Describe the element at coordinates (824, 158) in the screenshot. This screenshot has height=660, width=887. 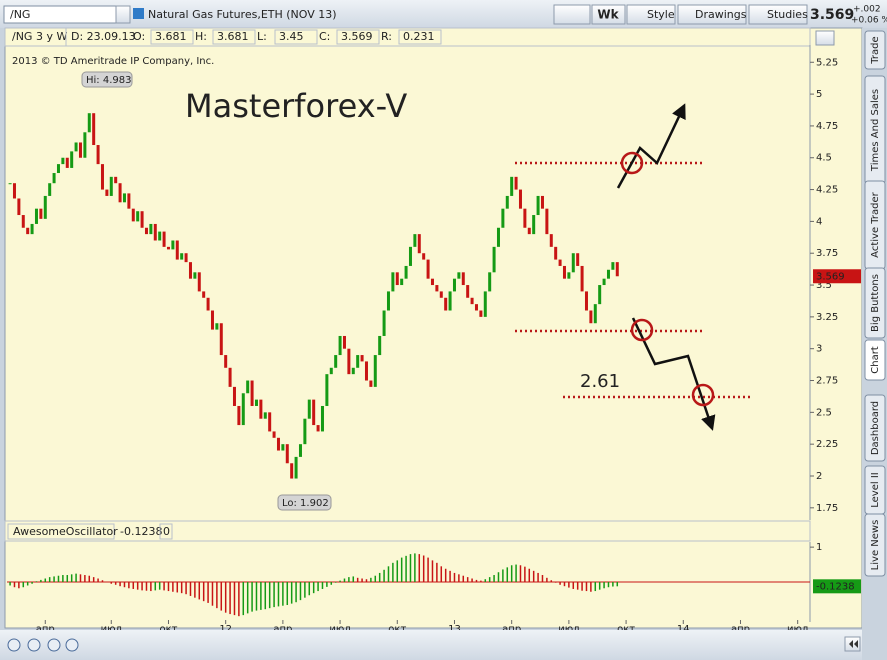
I see `y-tick-label: 4.5` at that location.